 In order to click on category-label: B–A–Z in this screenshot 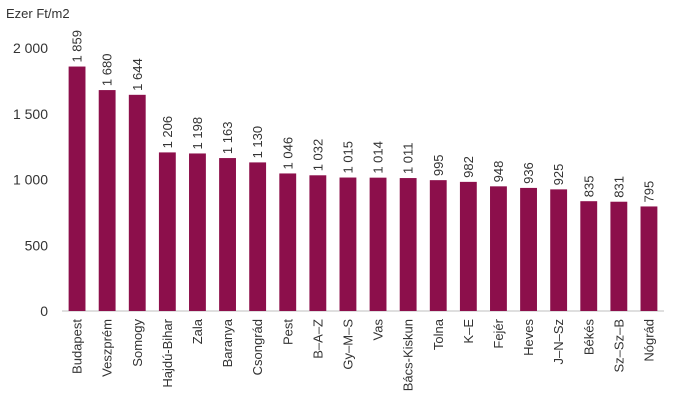, I will do `click(317, 339)`.